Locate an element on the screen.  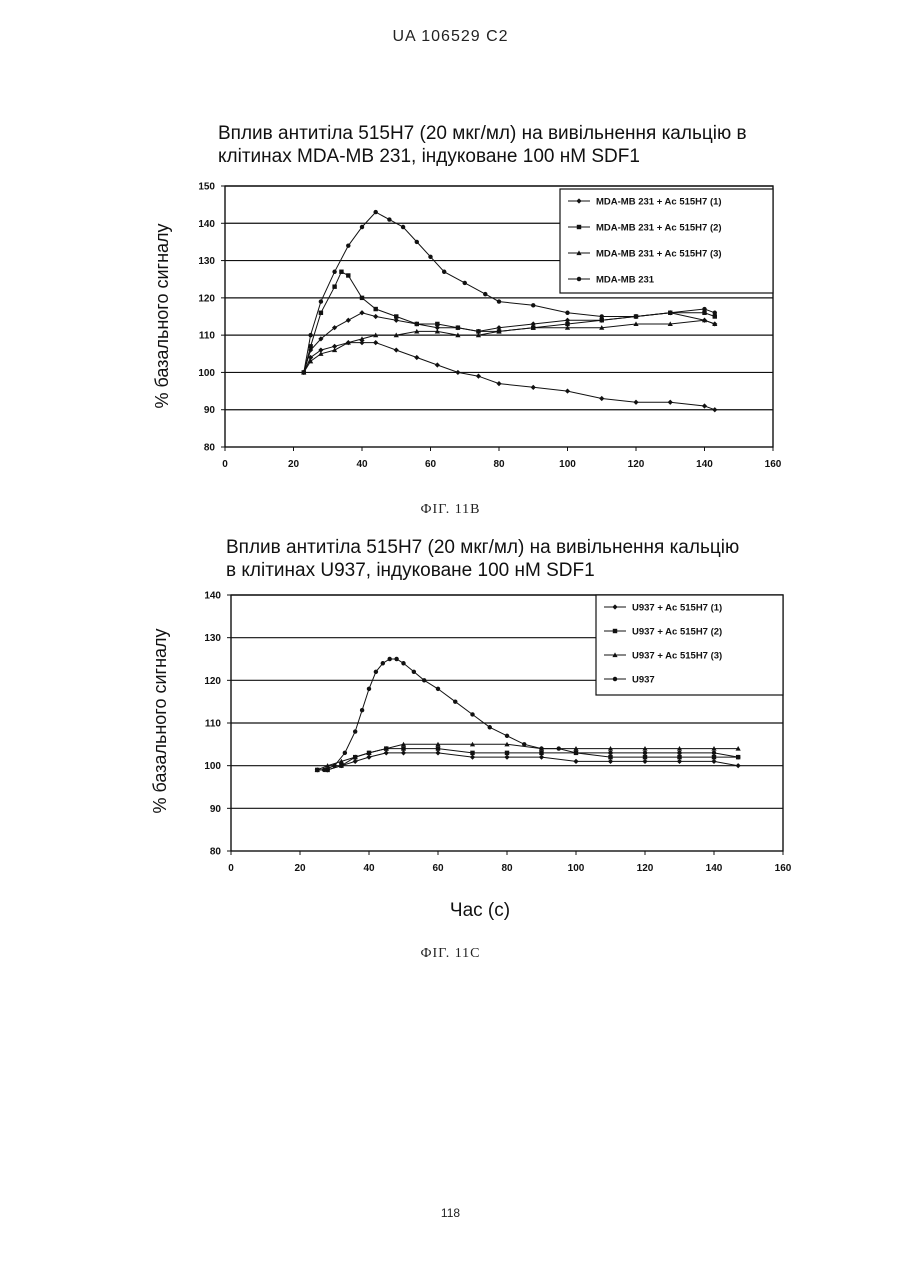
y-tick-label: 130 is located at coordinates (212, 638).